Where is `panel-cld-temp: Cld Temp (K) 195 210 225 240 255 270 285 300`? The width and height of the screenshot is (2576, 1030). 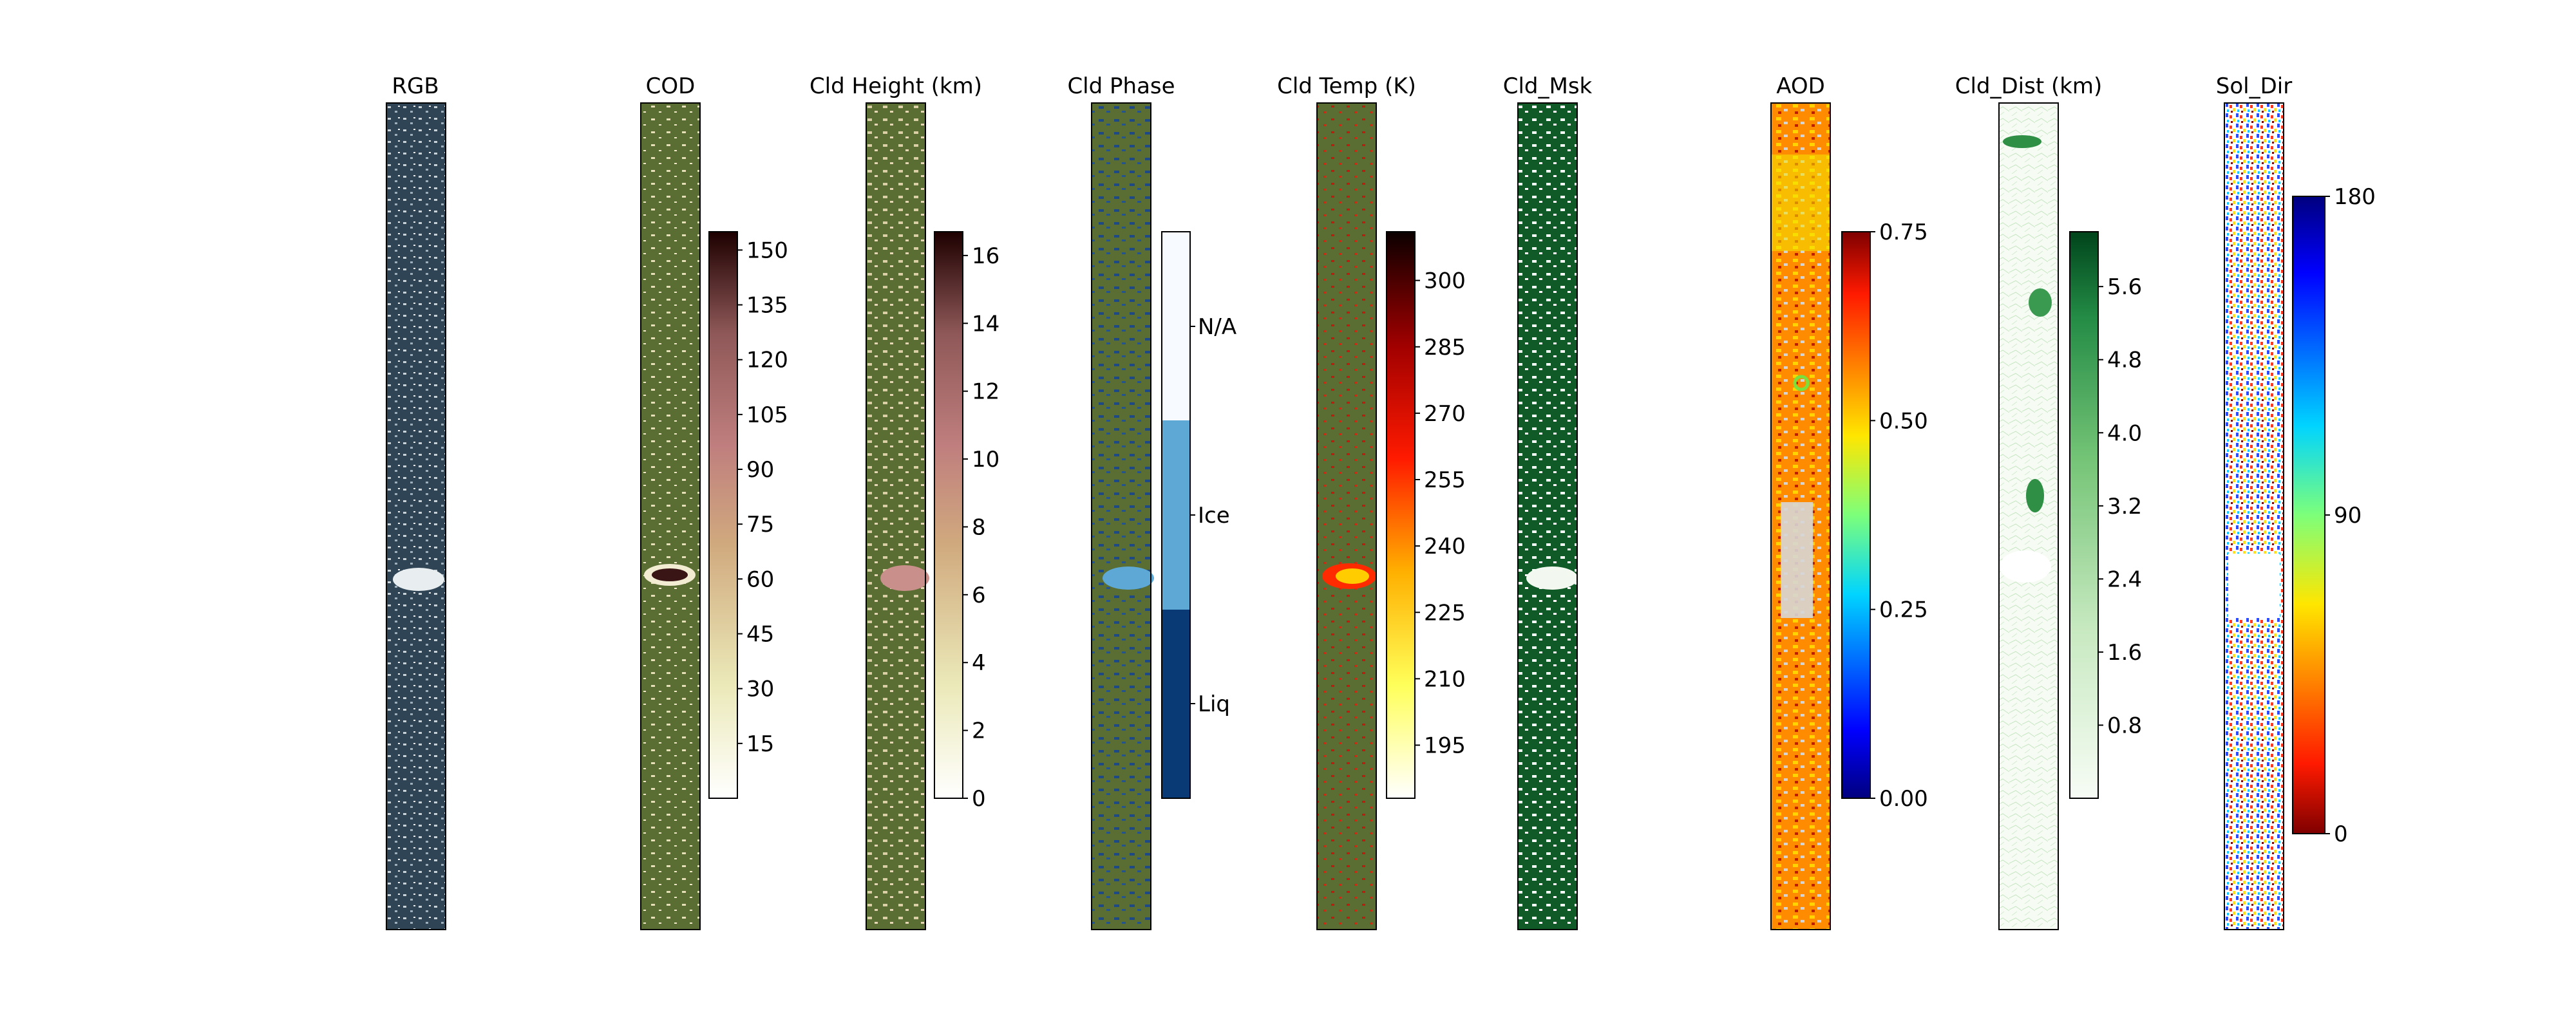 panel-cld-temp: Cld Temp (K) 195 210 225 240 255 270 285 300 is located at coordinates (1372, 502).